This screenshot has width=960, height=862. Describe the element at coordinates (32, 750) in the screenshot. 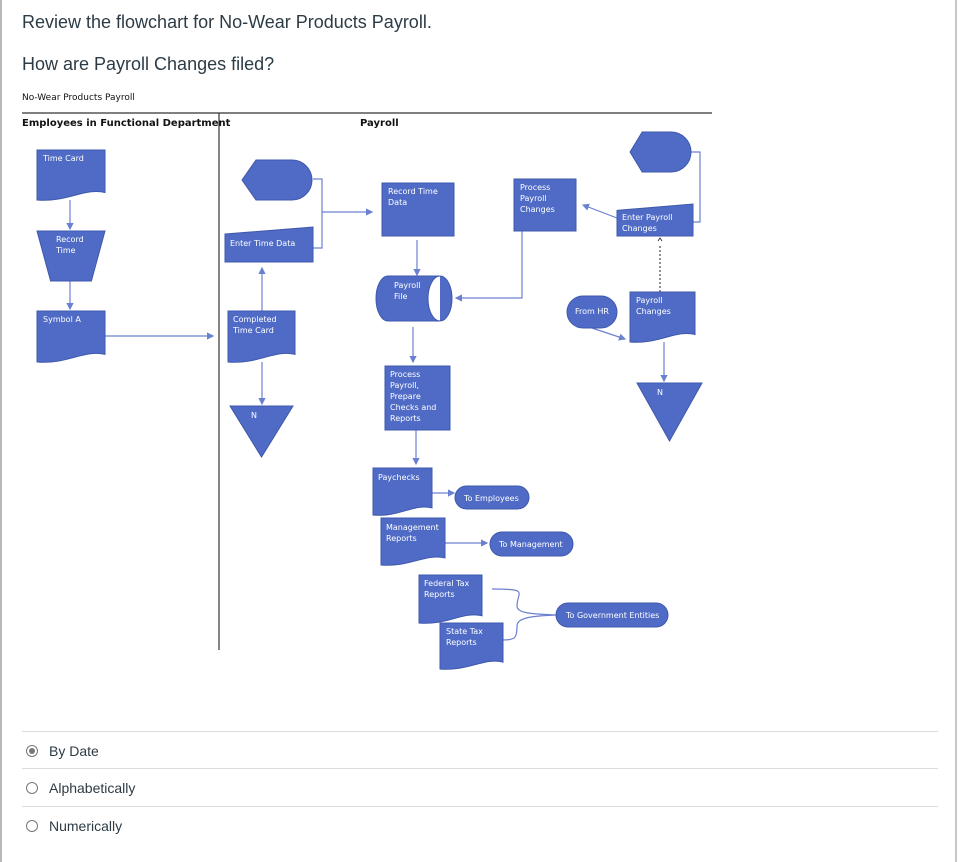

I see `radio-button-selected` at that location.